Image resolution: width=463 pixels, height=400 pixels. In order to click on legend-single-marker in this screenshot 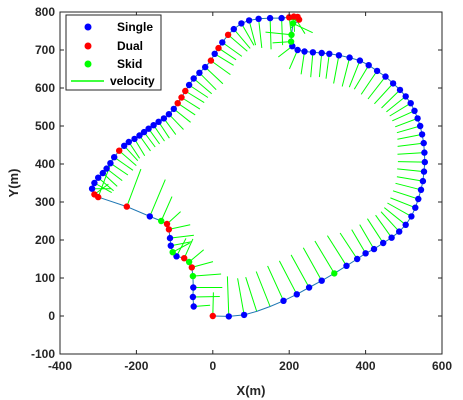, I will do `click(88, 27)`.